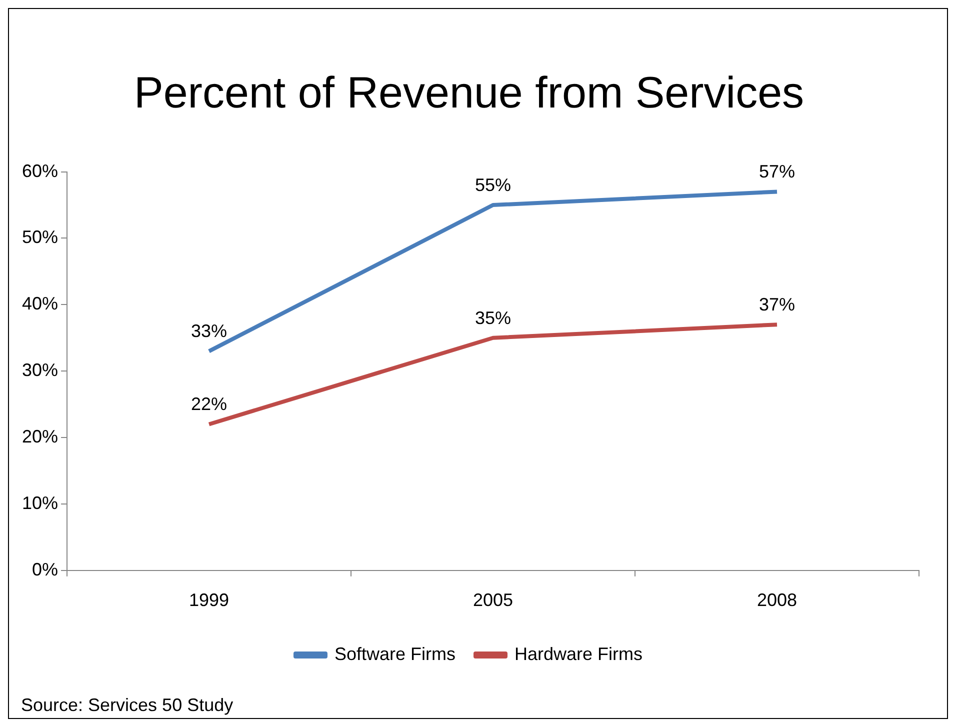  Describe the element at coordinates (40, 502) in the screenshot. I see `y-tick-label: 10%` at that location.